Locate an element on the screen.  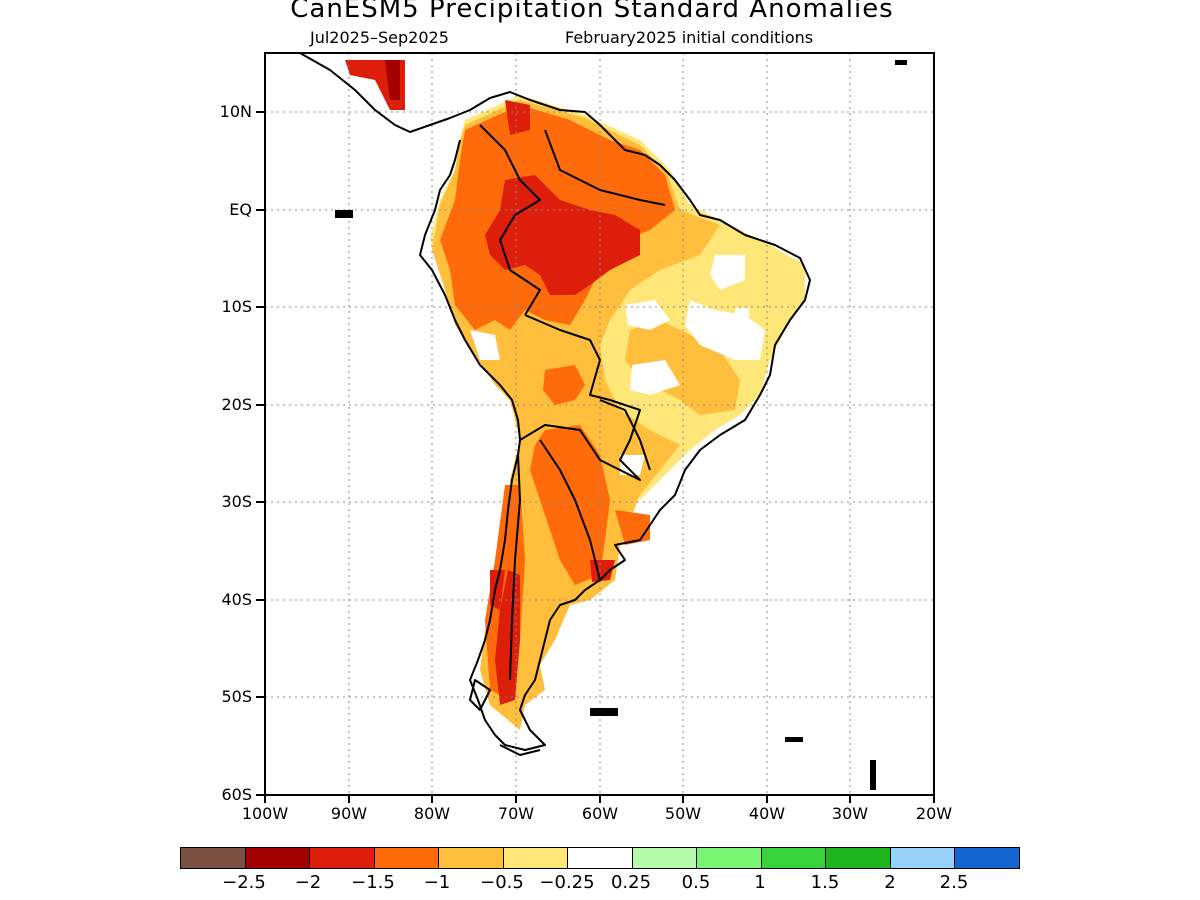
legend-color-bar is located at coordinates (600, 858).